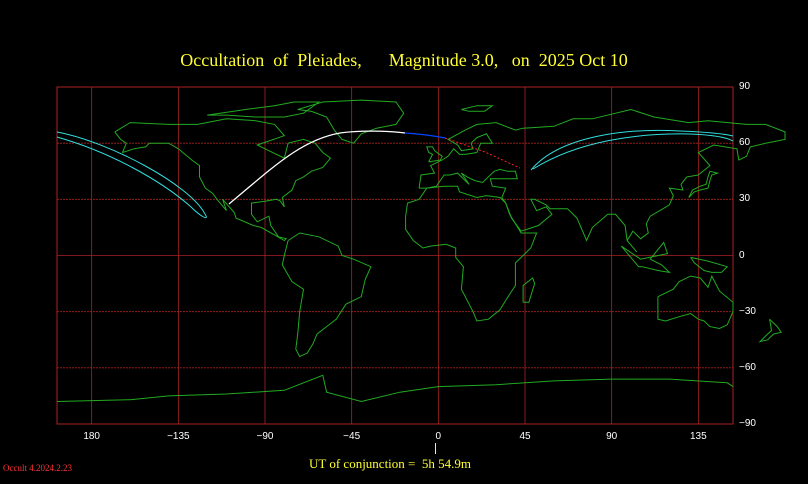 The height and width of the screenshot is (484, 808). Describe the element at coordinates (525, 436) in the screenshot. I see `longitude-tick-label: 45` at that location.